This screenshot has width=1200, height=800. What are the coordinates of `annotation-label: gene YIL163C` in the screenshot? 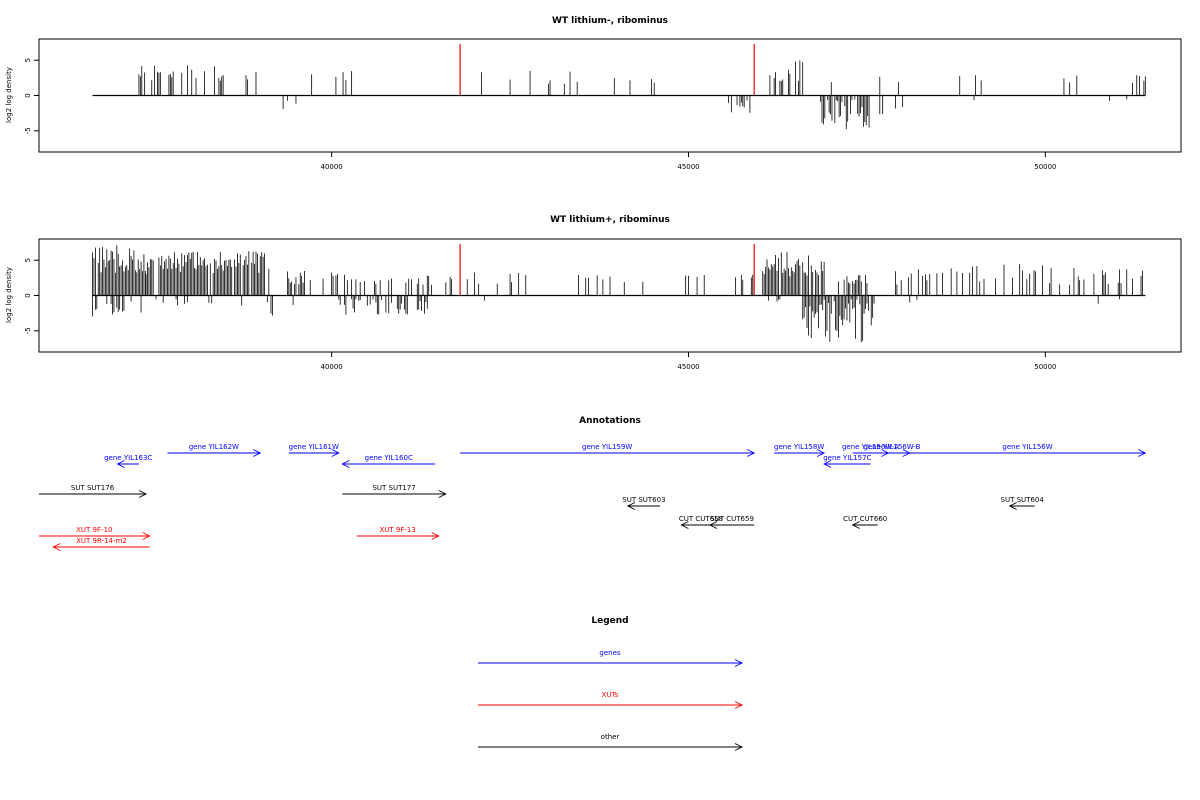 It's located at (128, 458).